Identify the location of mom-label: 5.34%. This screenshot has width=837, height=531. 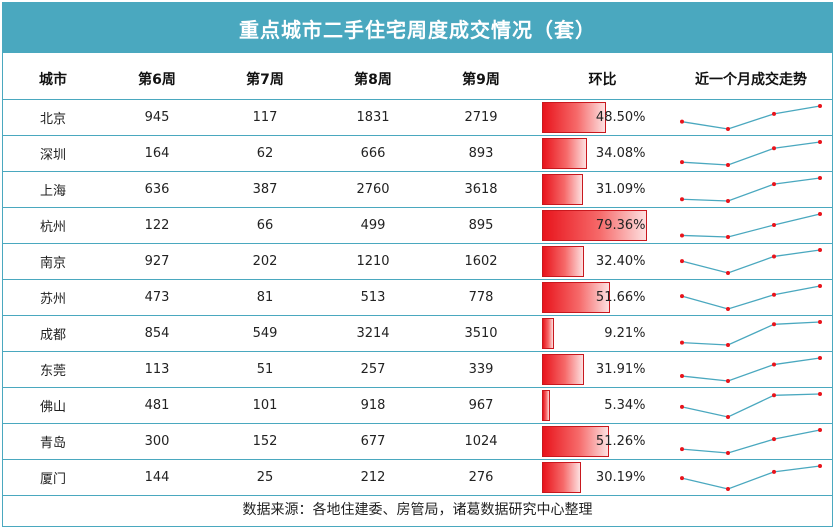
(625, 405).